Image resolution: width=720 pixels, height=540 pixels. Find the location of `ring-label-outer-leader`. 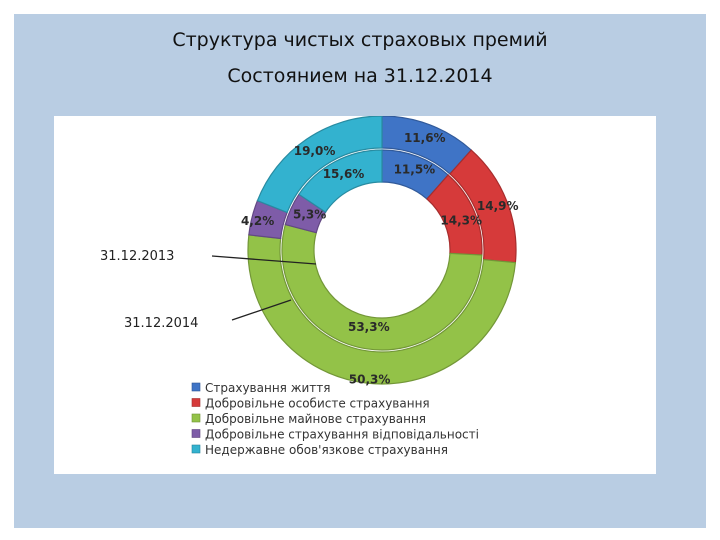

ring-label-outer-leader is located at coordinates (261, 310).